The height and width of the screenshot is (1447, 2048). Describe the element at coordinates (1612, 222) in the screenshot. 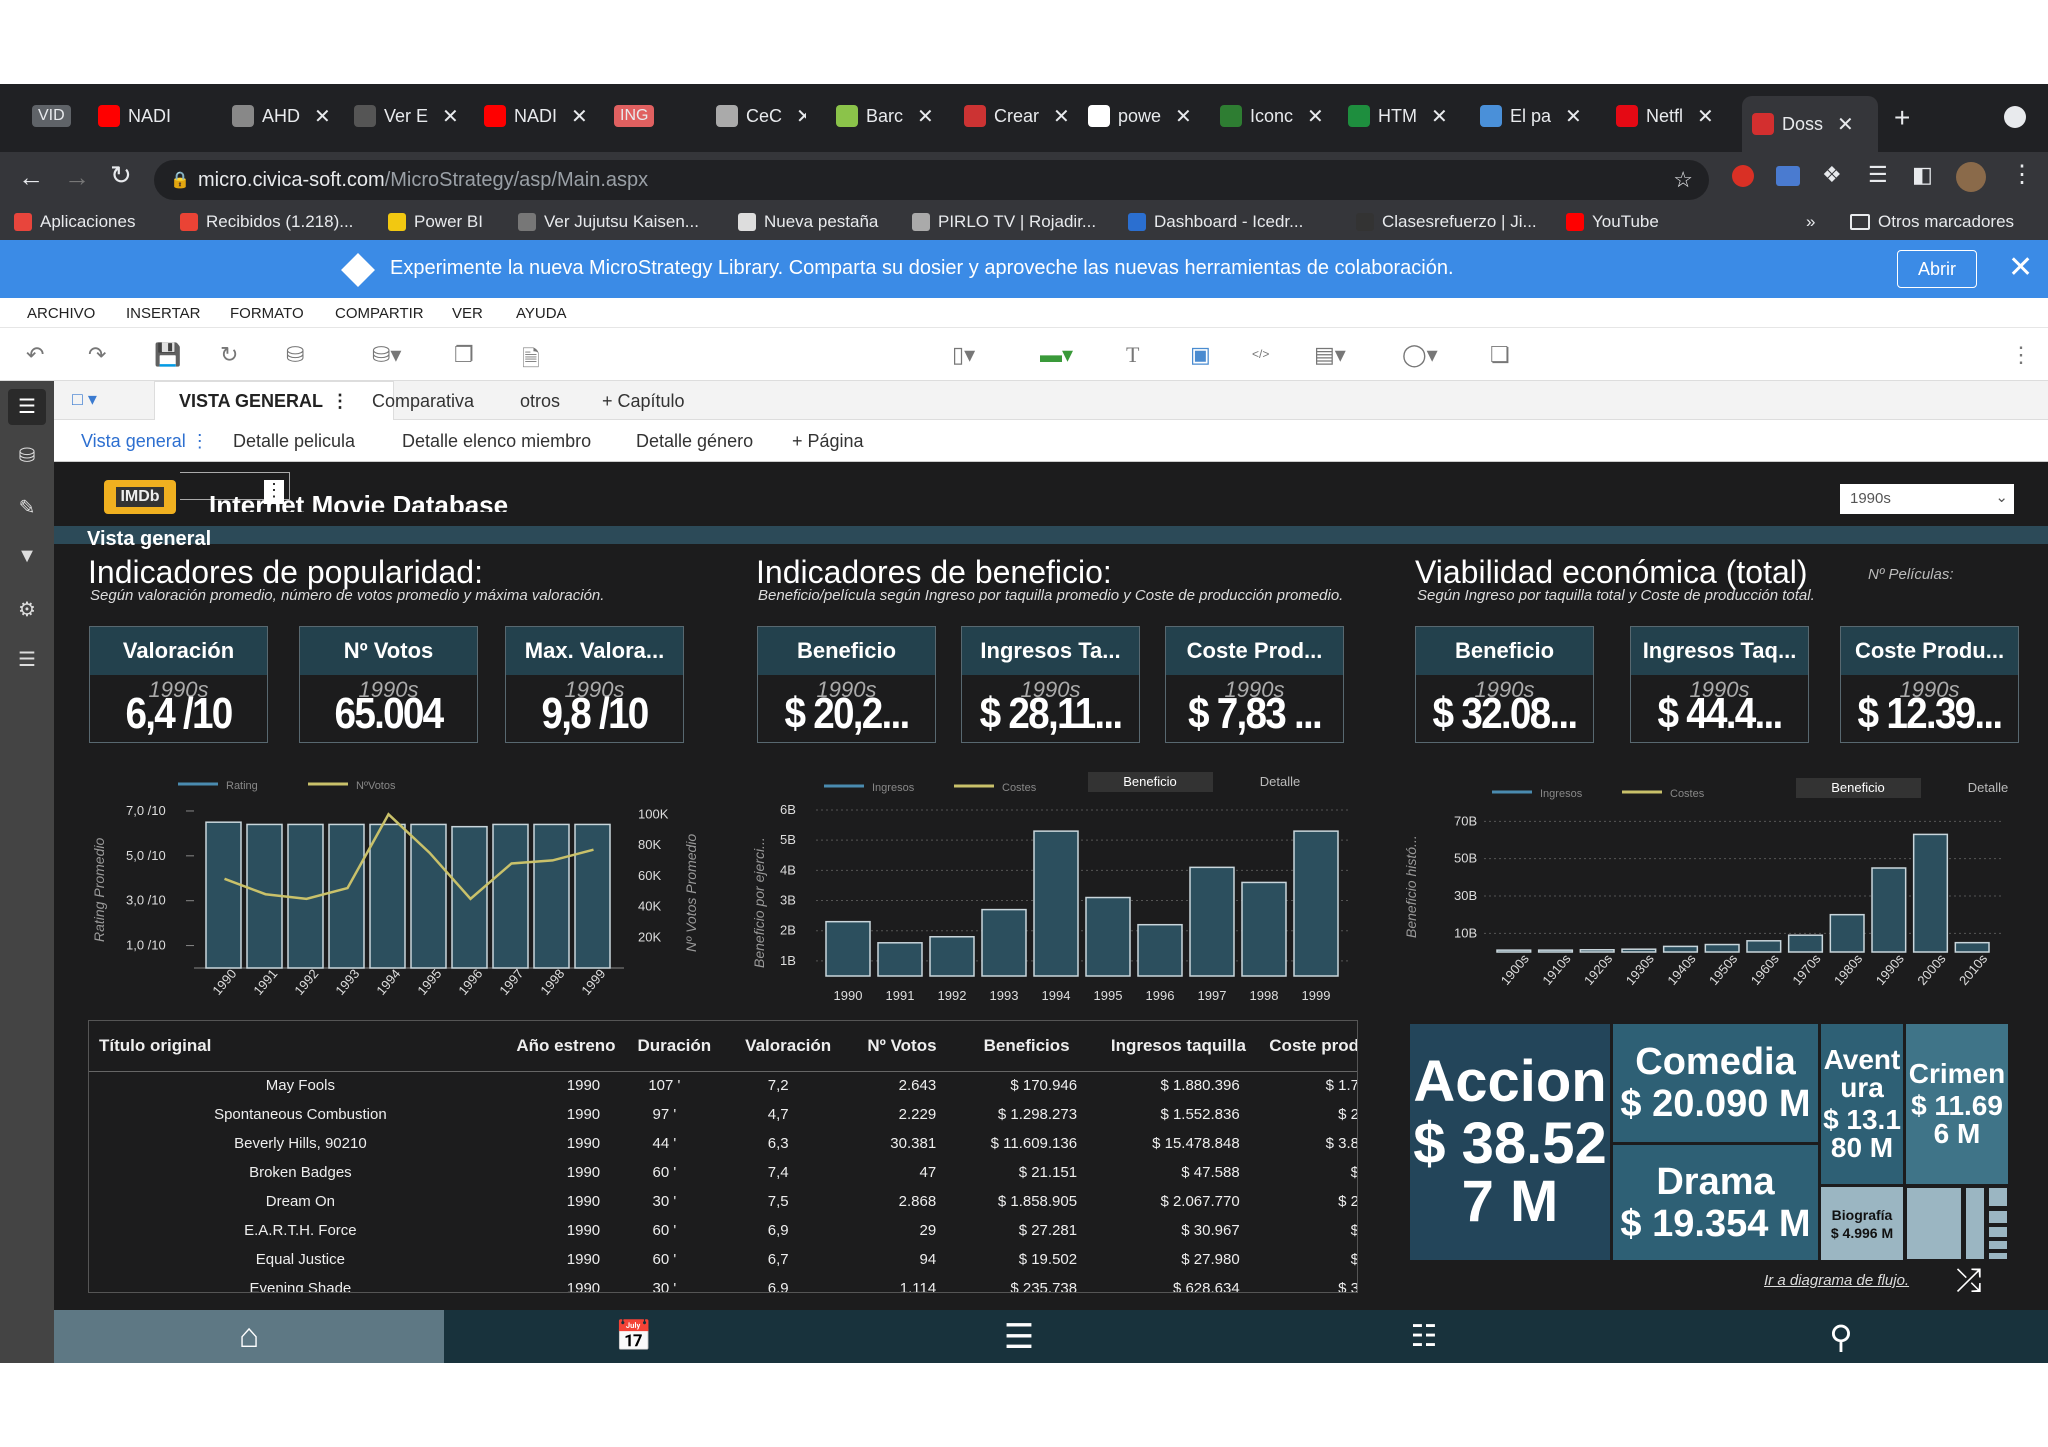

I see `bookmark-item: YouTube` at that location.